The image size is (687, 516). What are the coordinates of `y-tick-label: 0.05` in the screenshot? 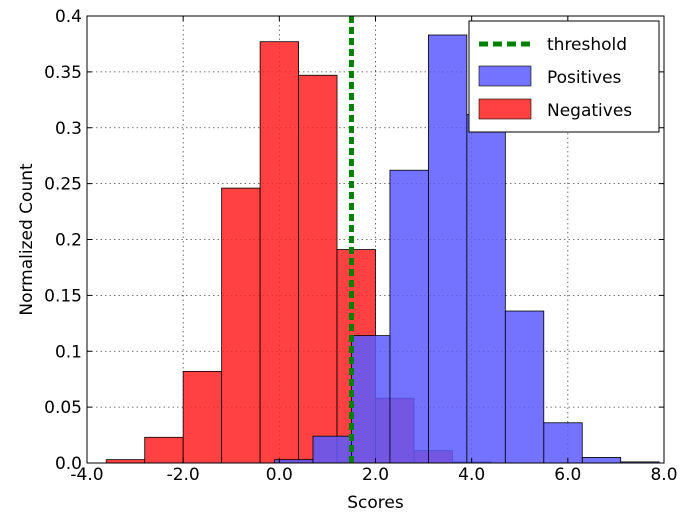 It's located at (63, 408).